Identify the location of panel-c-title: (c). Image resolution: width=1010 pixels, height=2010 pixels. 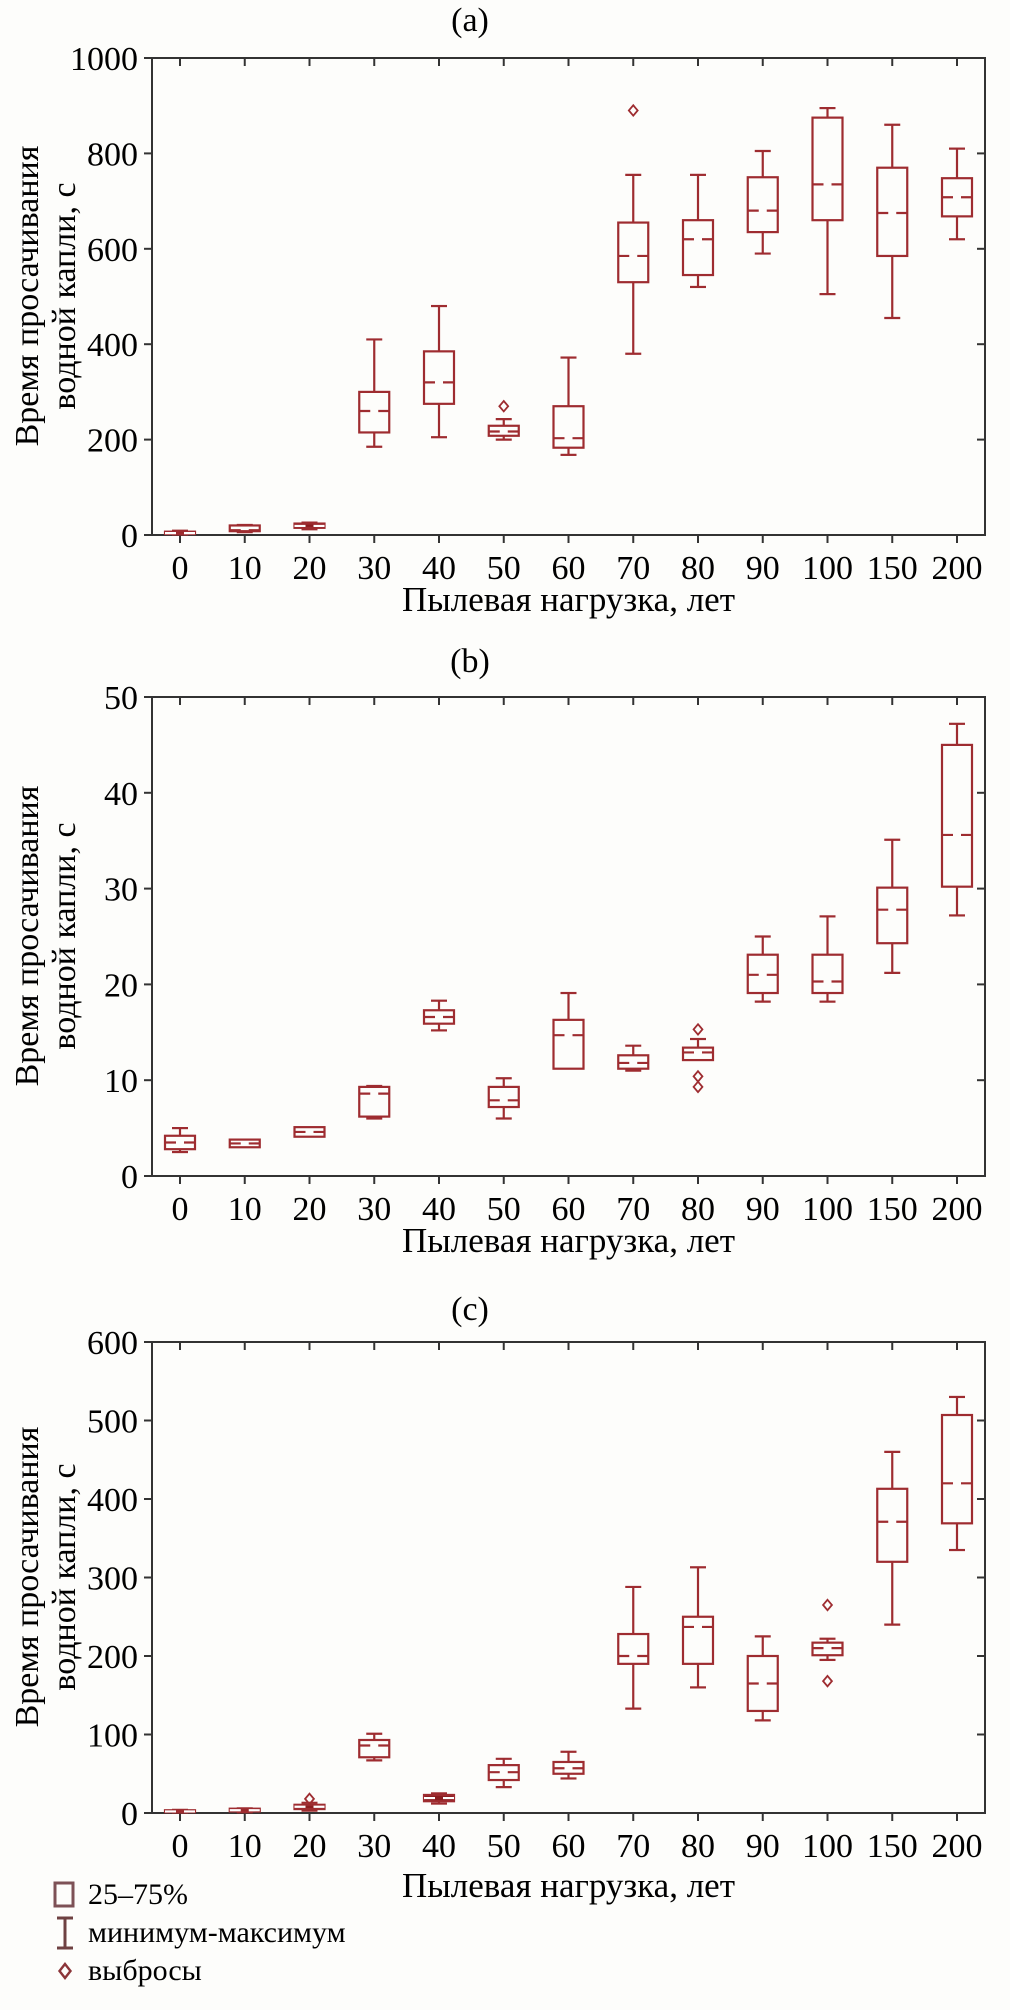
(470, 1309).